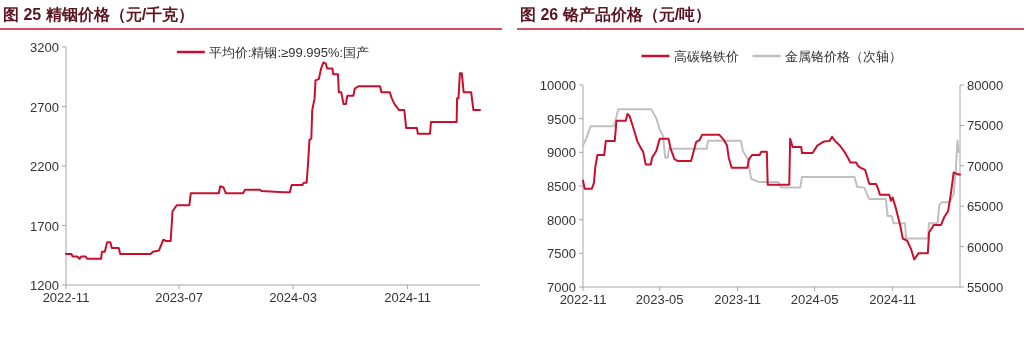  I want to click on y2-tick-label: 65000, so click(985, 207).